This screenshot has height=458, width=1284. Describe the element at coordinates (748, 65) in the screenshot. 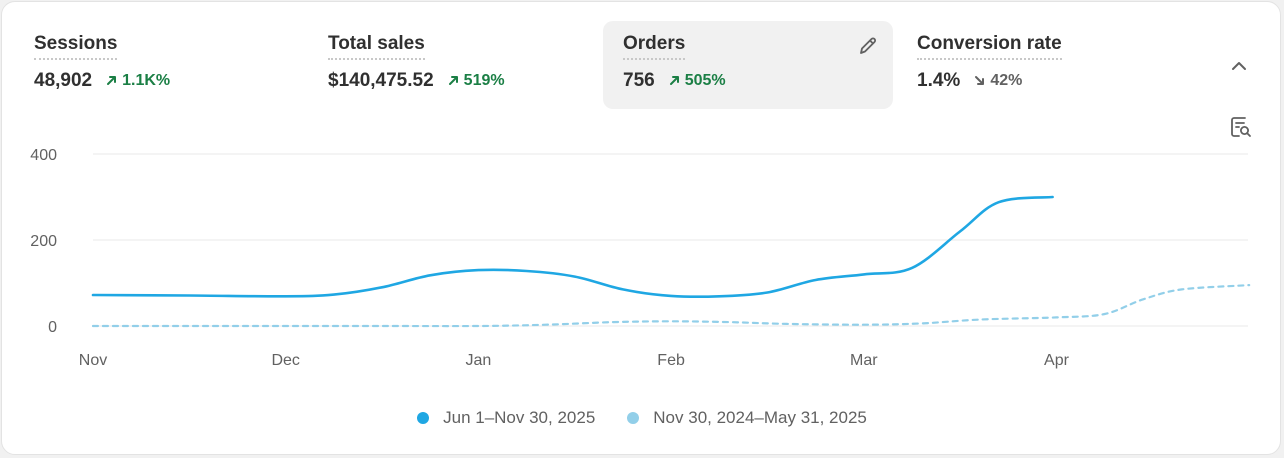

I see `metric-orders: Orders 756 505%` at that location.